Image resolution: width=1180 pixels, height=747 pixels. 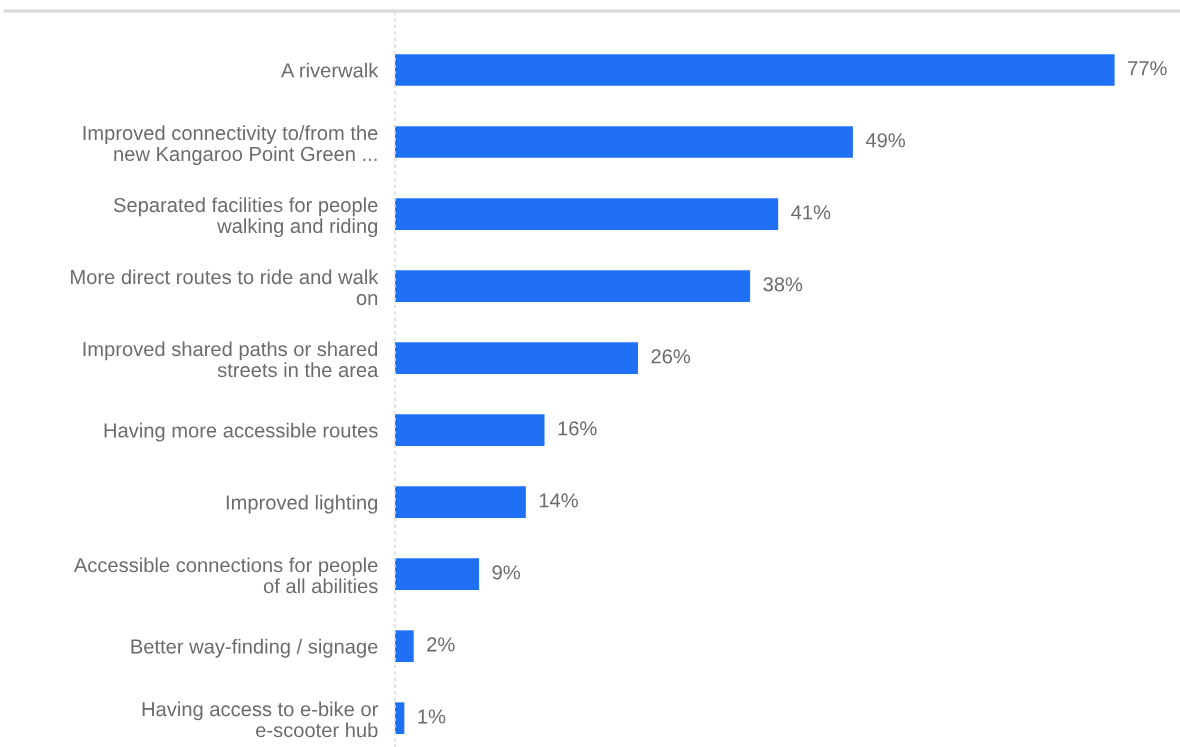 I want to click on data-label: 1%, so click(x=432, y=716).